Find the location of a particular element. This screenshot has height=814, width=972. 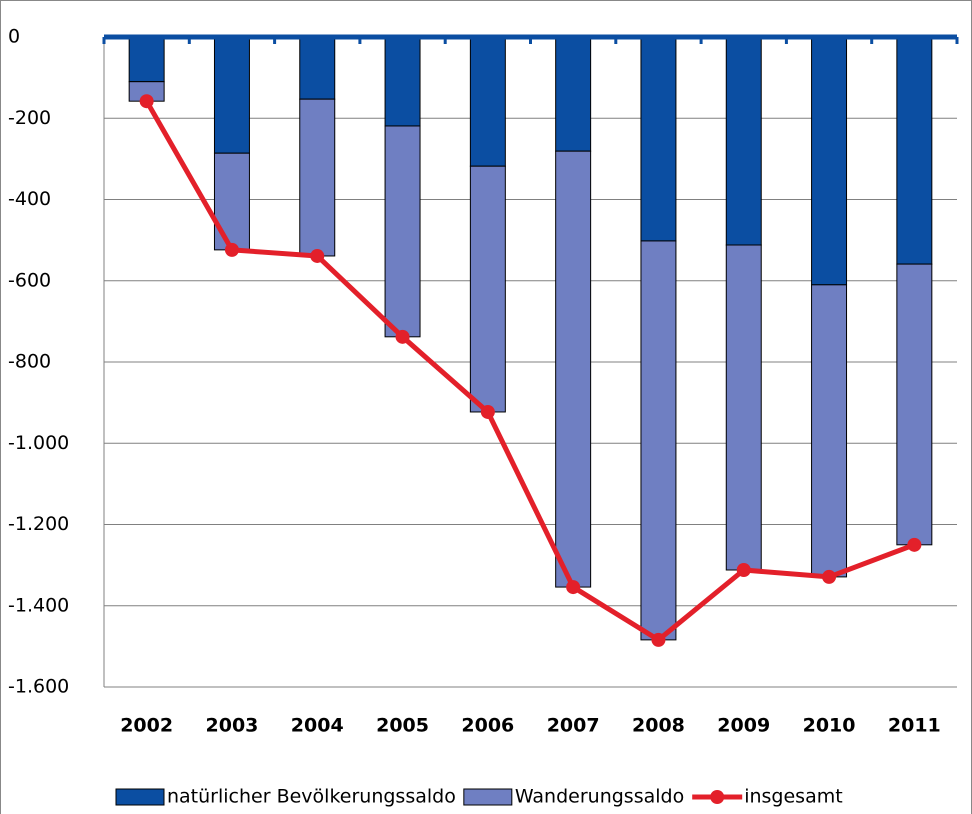

x-tick-label: 2008 is located at coordinates (658, 726).